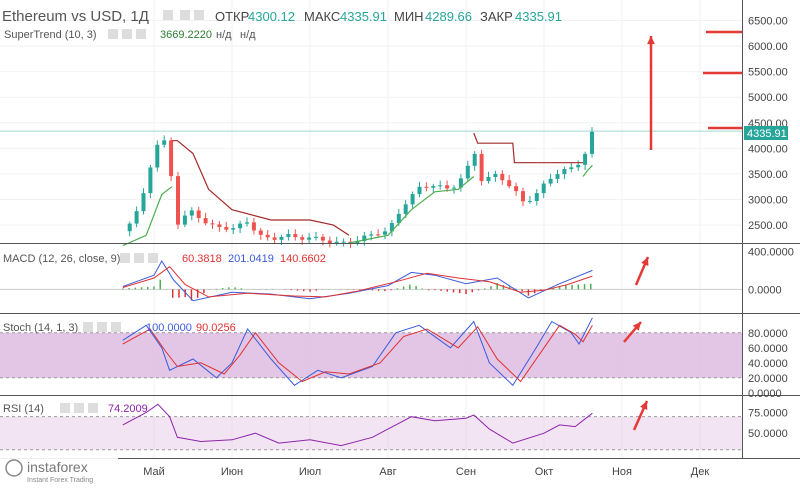 This screenshot has height=490, width=800. I want to click on time-tick-label: Ноя, so click(622, 472).